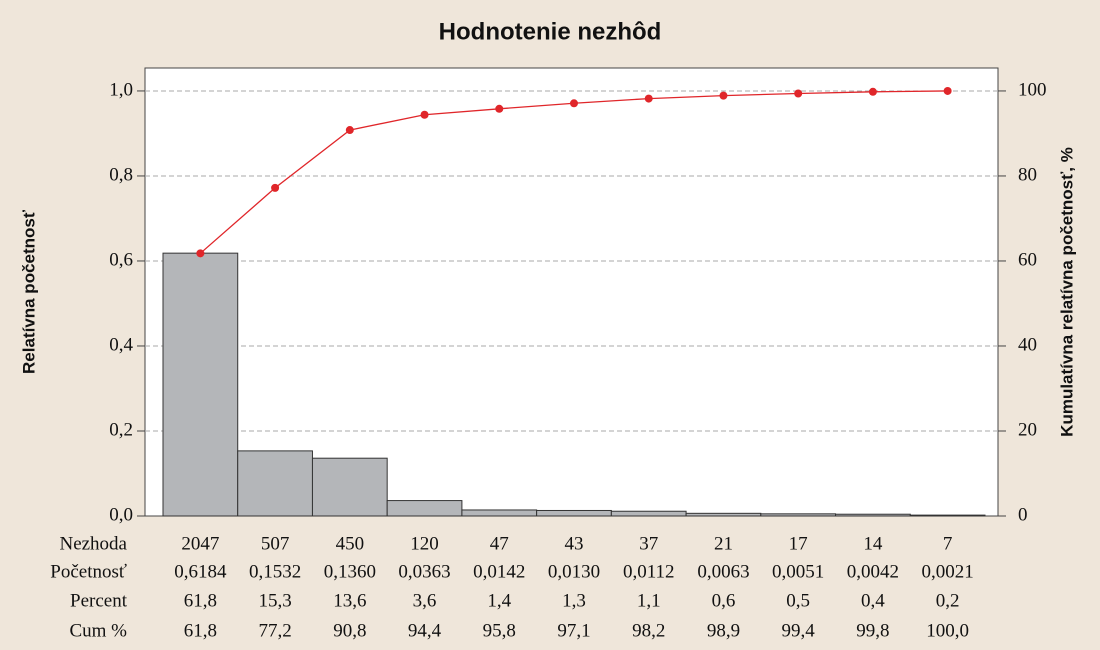 Image resolution: width=1100 pixels, height=650 pixels. Describe the element at coordinates (99, 600) in the screenshot. I see `table-row-label: Percent` at that location.